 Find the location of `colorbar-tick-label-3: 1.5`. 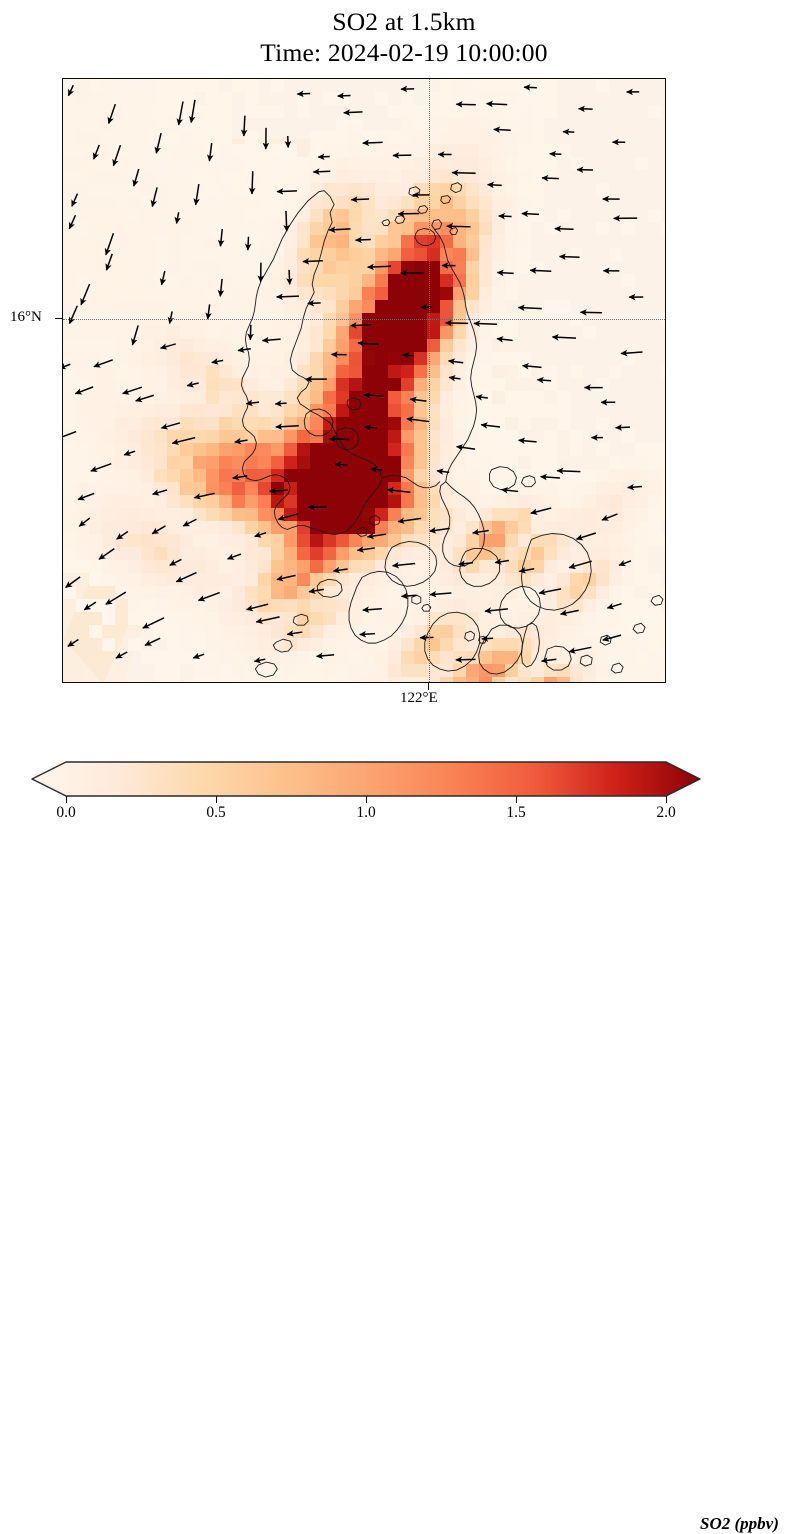

colorbar-tick-label-3: 1.5 is located at coordinates (516, 813).